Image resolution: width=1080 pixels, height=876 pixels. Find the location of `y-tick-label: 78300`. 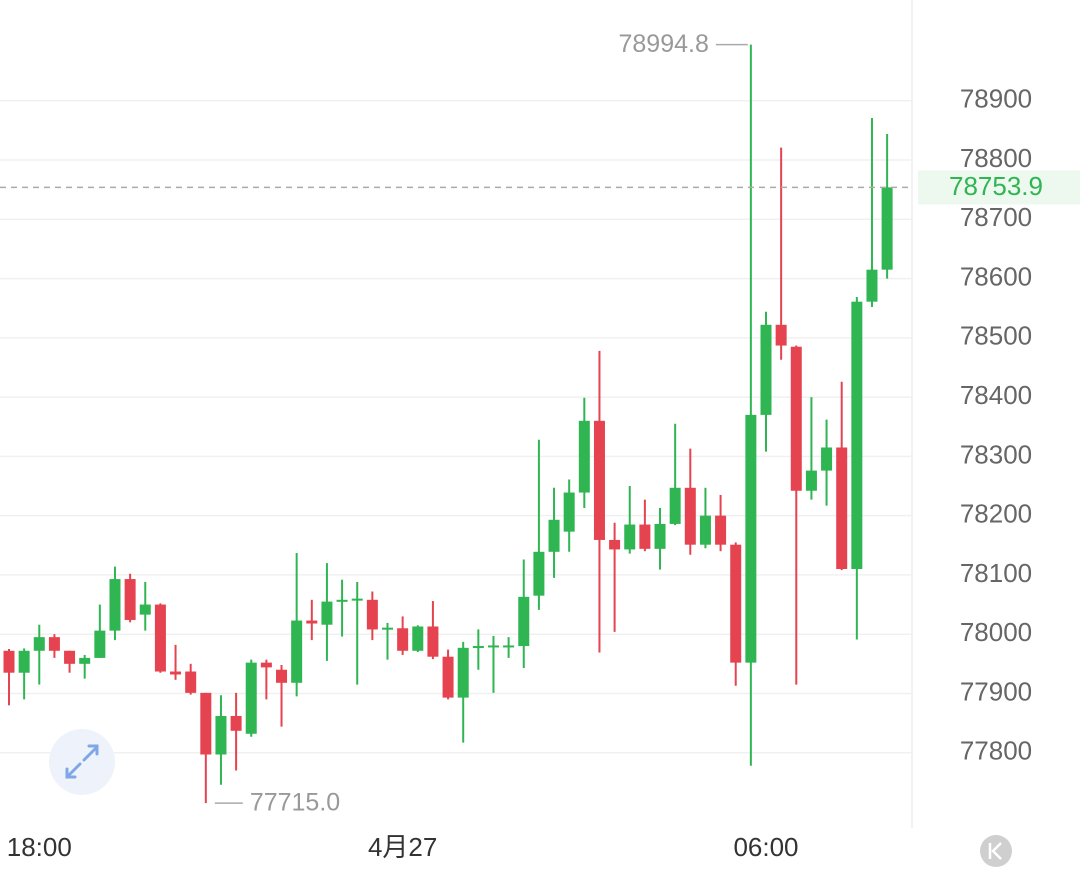

y-tick-label: 78300 is located at coordinates (996, 454).